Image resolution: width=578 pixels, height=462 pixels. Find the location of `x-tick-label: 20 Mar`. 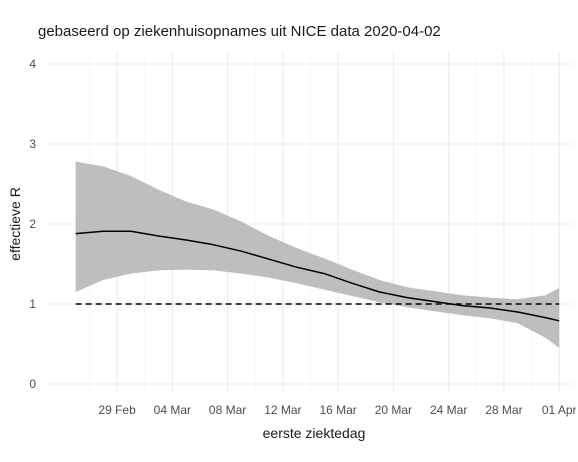

x-tick-label: 20 Mar is located at coordinates (393, 410).